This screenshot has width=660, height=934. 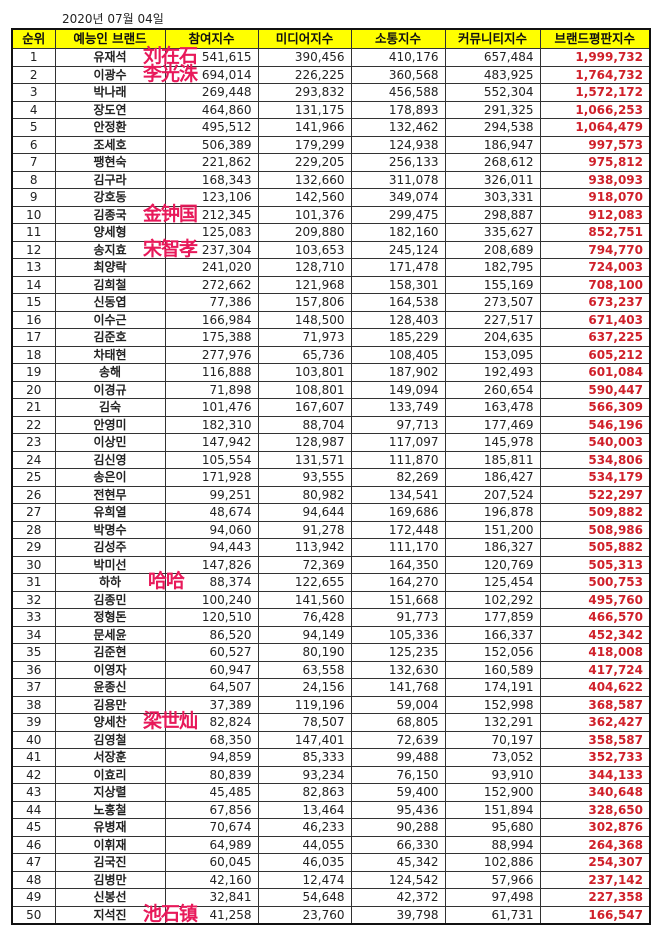 What do you see at coordinates (33, 687) in the screenshot?
I see `rank-cell: 37` at bounding box center [33, 687].